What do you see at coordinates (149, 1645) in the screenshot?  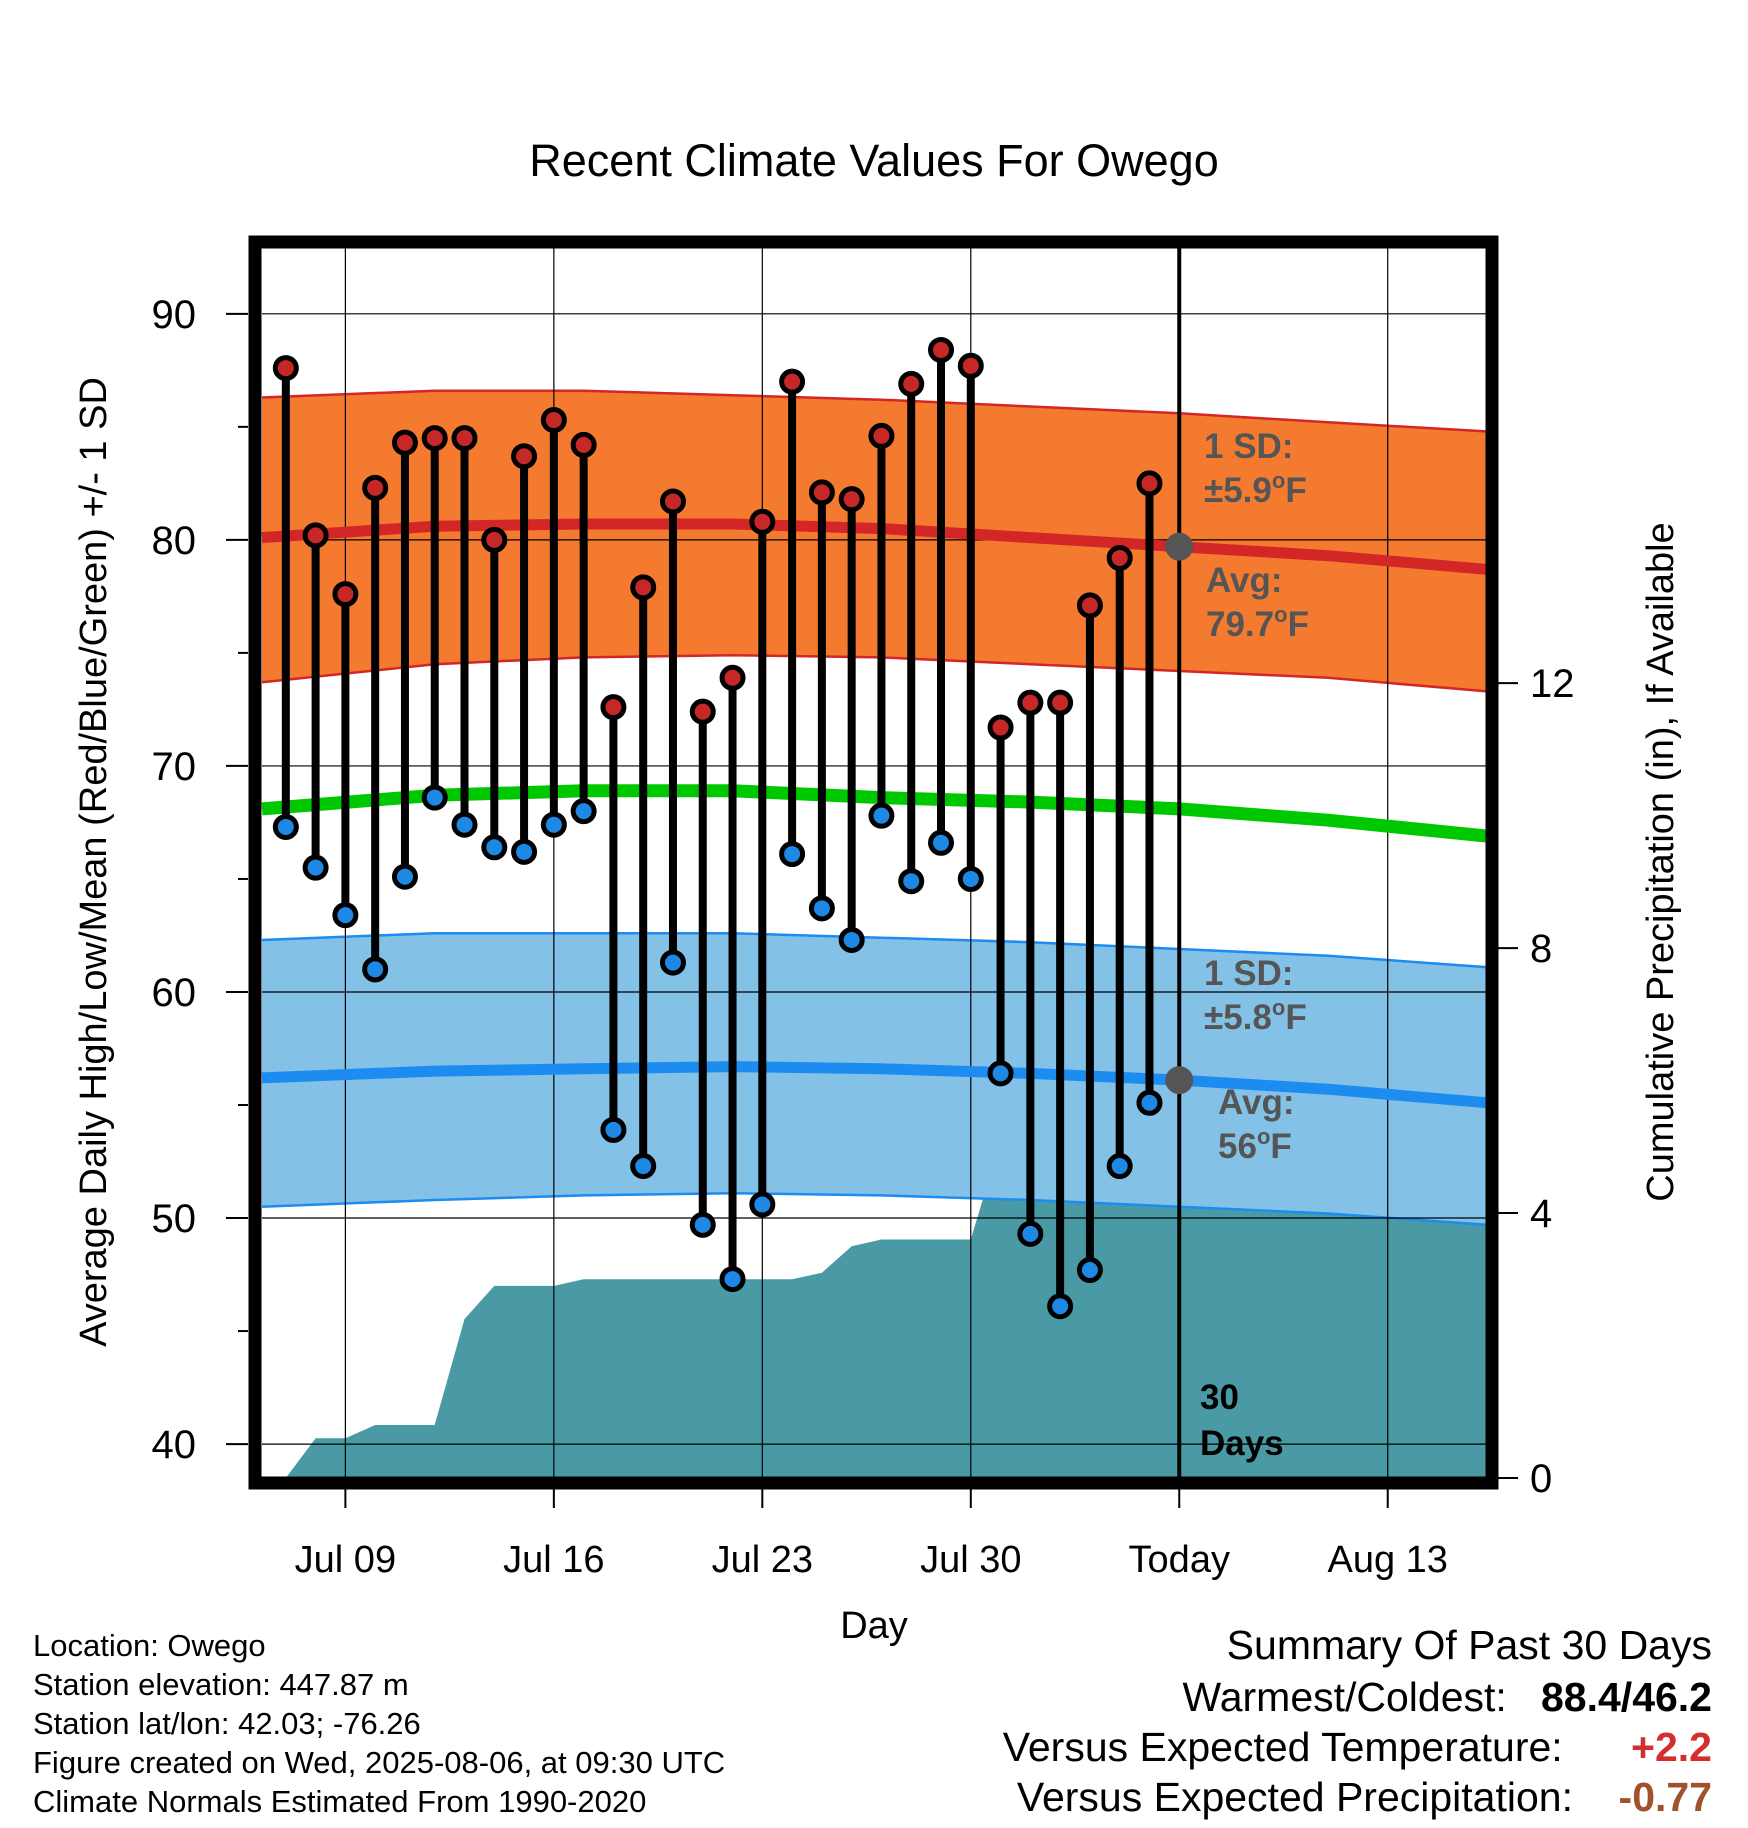 I see `footer-location: Location: Owego` at bounding box center [149, 1645].